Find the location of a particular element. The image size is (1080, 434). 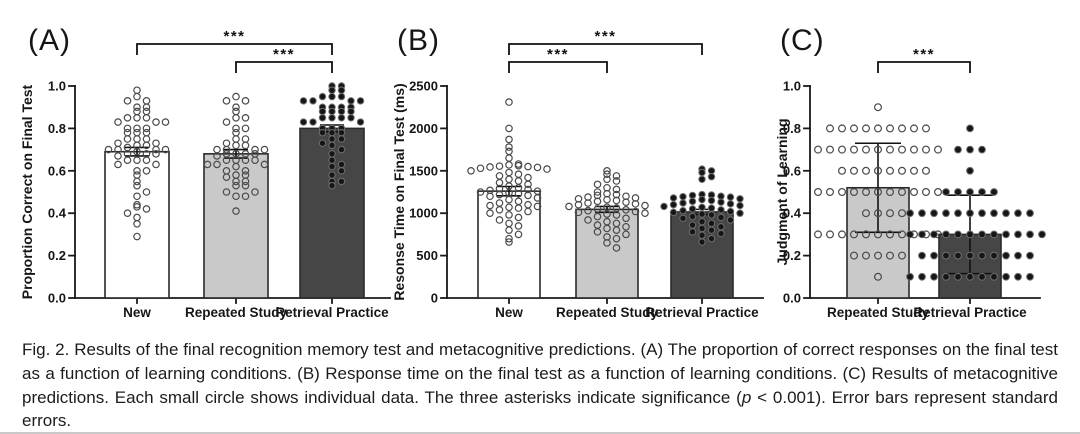

bottom-divider is located at coordinates (540, 433).